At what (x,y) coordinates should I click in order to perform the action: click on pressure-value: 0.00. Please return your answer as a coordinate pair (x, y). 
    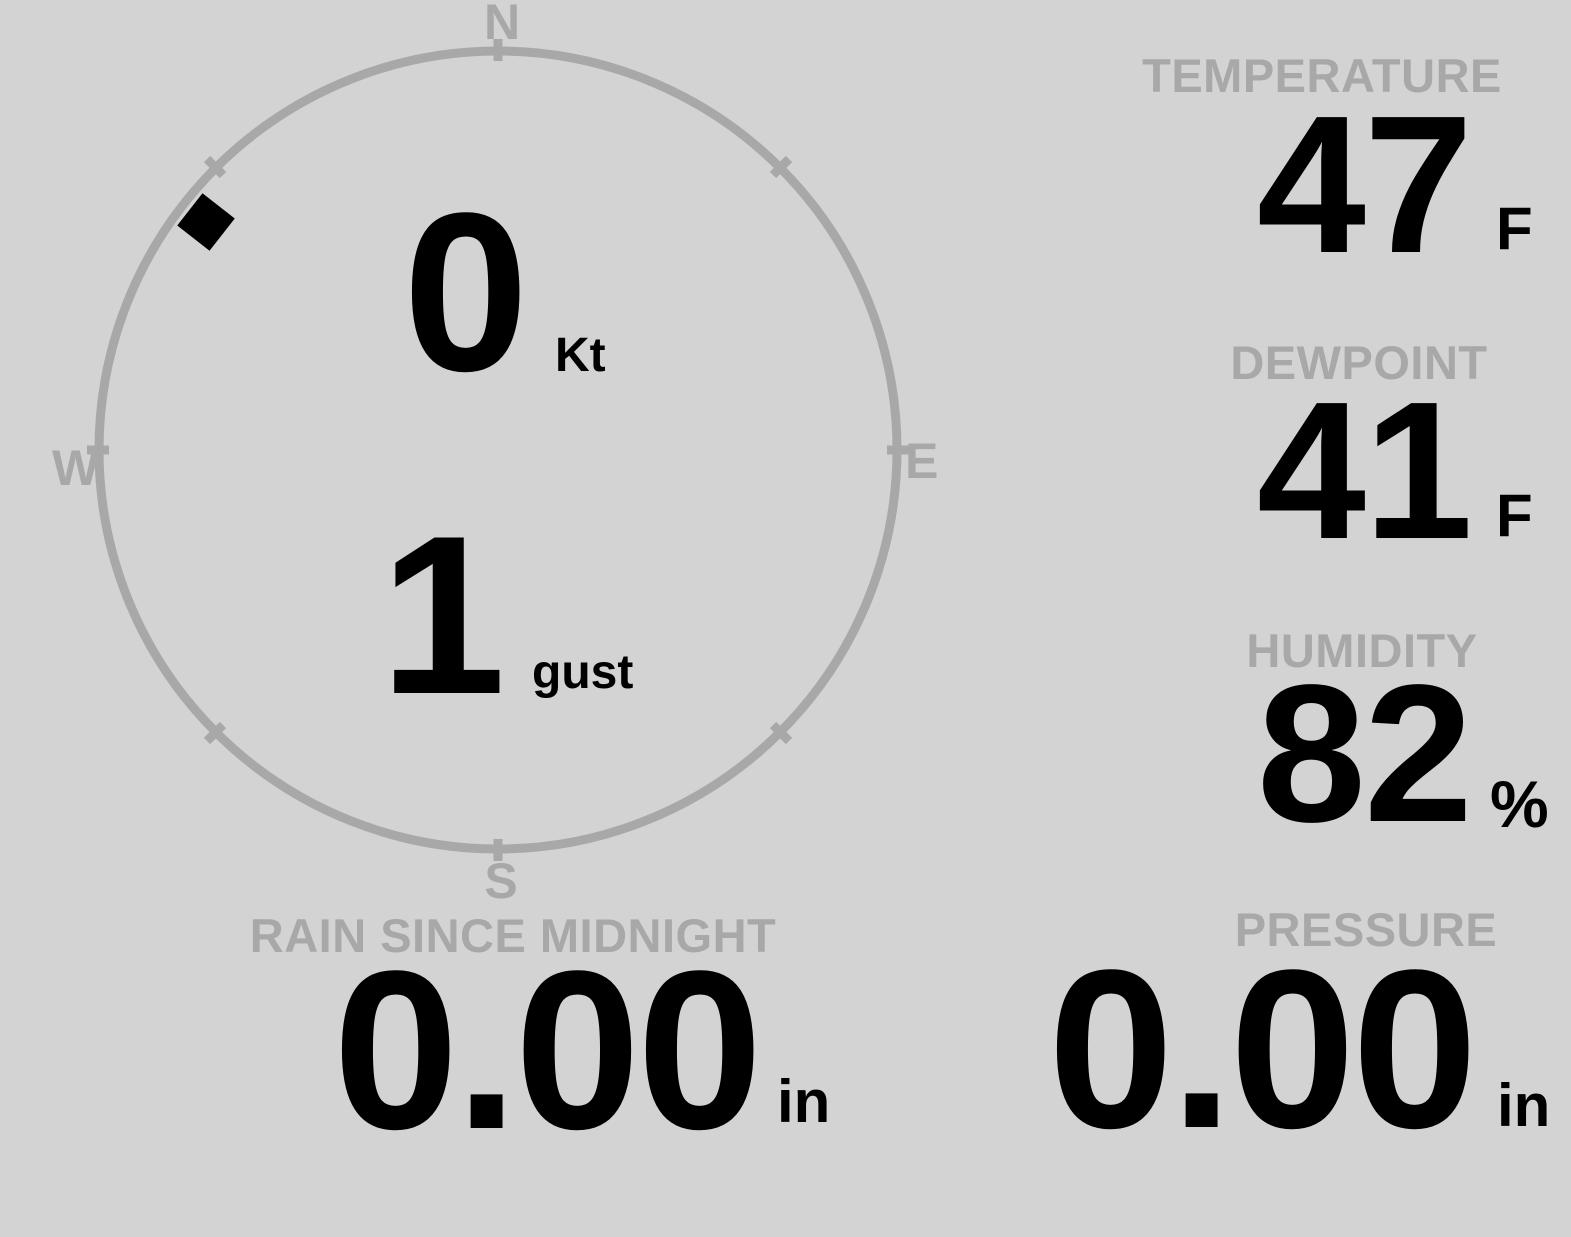
    Looking at the image, I should click on (1263, 1048).